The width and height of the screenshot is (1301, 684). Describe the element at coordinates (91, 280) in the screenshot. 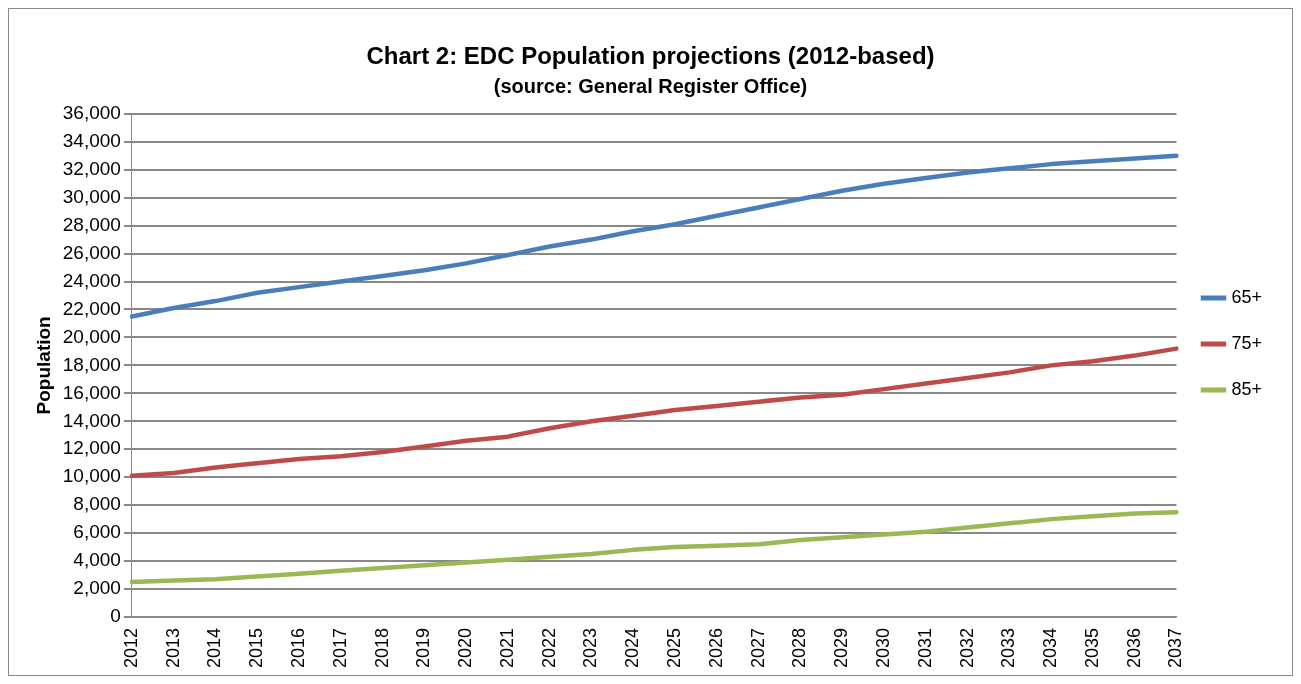

I see `y-tick-label: 24,000` at that location.